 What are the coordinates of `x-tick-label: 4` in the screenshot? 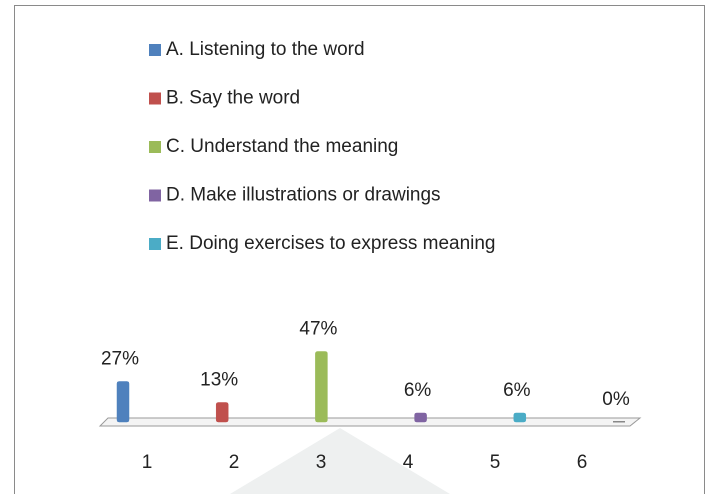 It's located at (408, 462).